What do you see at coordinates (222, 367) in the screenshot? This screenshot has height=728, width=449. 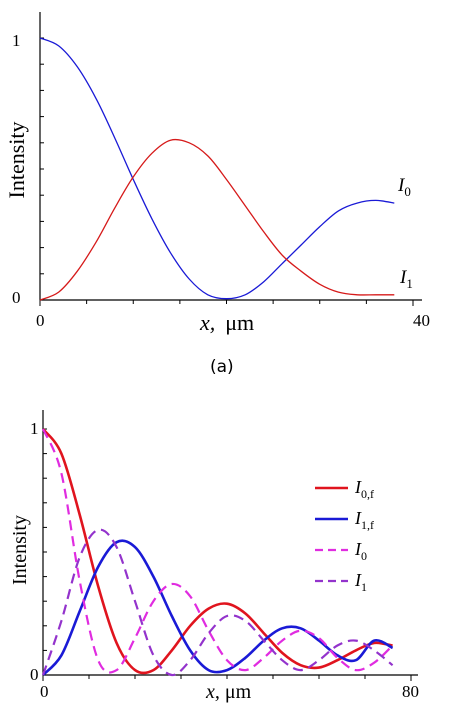 I see `panel-label-a: (a)` at bounding box center [222, 367].